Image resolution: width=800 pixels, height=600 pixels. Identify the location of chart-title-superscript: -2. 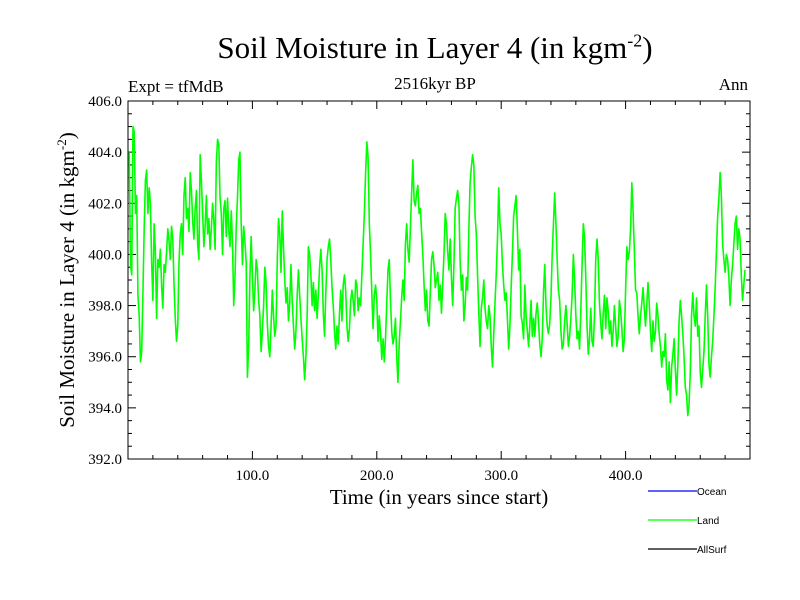
(635, 40).